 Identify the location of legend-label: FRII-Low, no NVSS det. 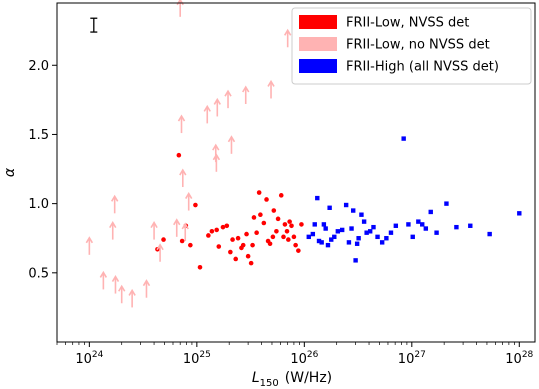
(418, 45).